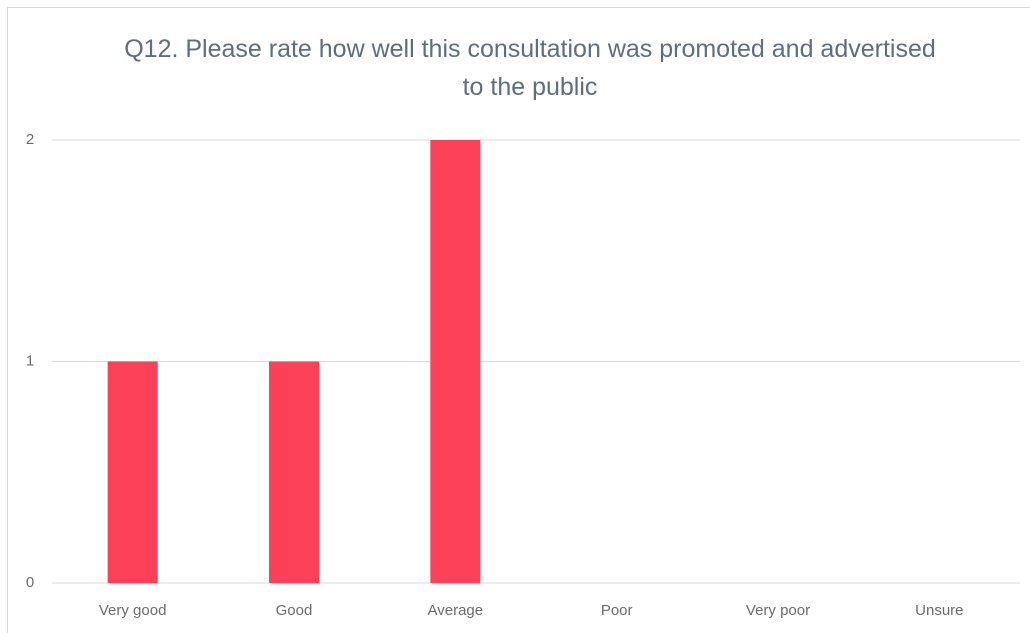 This screenshot has height=633, width=1030. What do you see at coordinates (30, 582) in the screenshot?
I see `y-tick-label: 0` at bounding box center [30, 582].